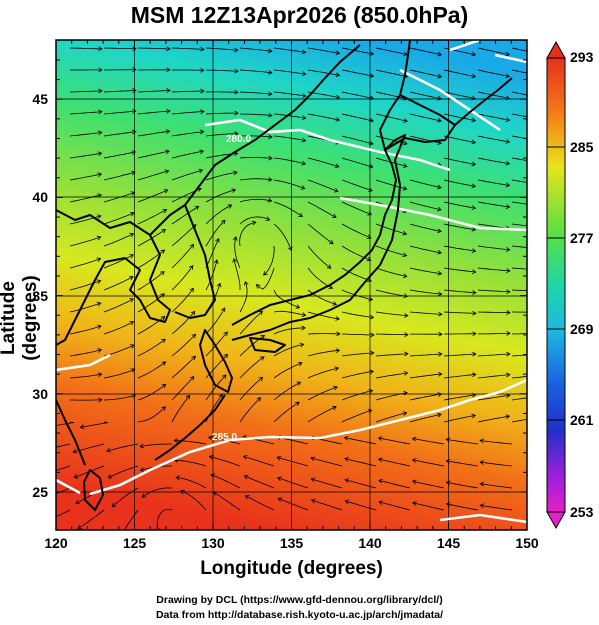 This screenshot has height=625, width=599. Describe the element at coordinates (213, 543) in the screenshot. I see `x-tick-label: 130` at that location.